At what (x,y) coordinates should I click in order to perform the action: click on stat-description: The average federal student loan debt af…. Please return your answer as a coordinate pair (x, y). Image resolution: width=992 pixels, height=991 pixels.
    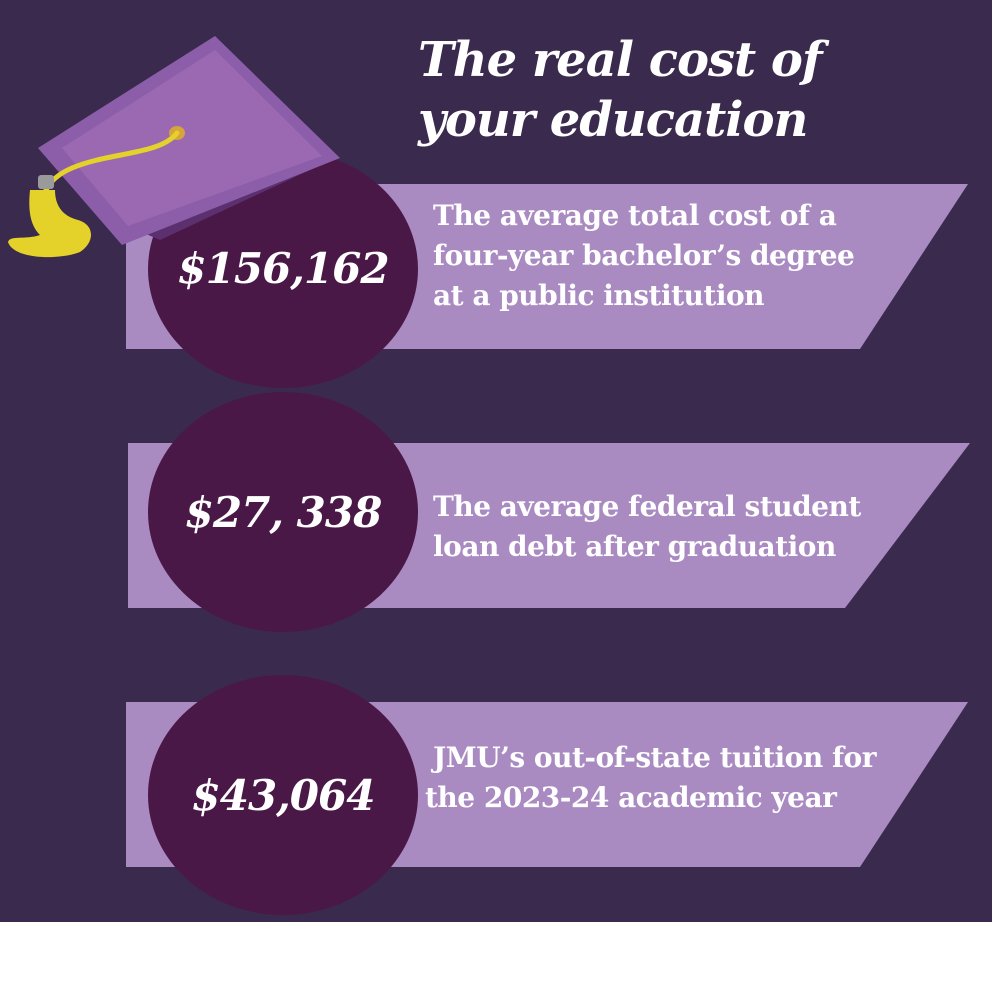
    Looking at the image, I should click on (668, 527).